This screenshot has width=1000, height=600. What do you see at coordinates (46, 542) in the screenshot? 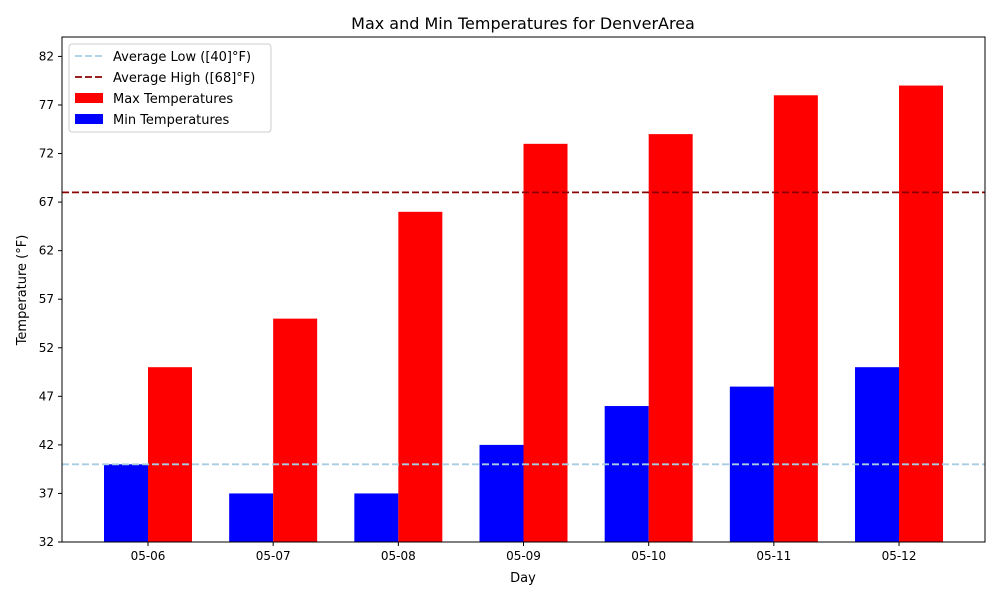
I see `y-tick-label: 32` at bounding box center [46, 542].